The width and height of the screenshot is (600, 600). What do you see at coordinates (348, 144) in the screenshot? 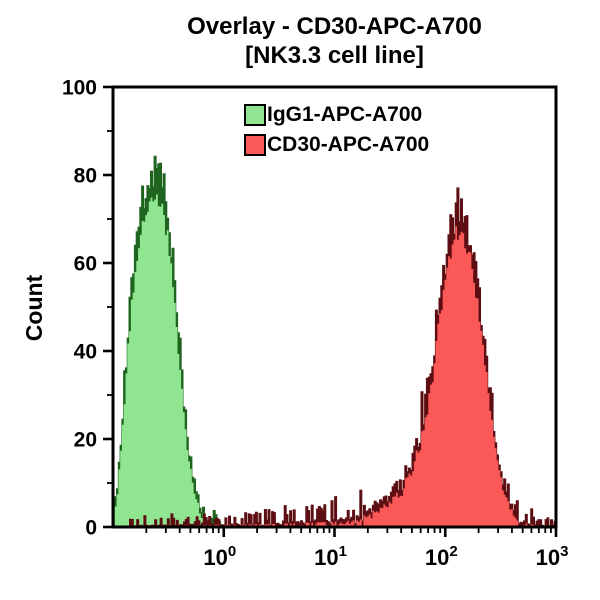
I see `legend-label-cd30: CD30-APC-A700` at bounding box center [348, 144].